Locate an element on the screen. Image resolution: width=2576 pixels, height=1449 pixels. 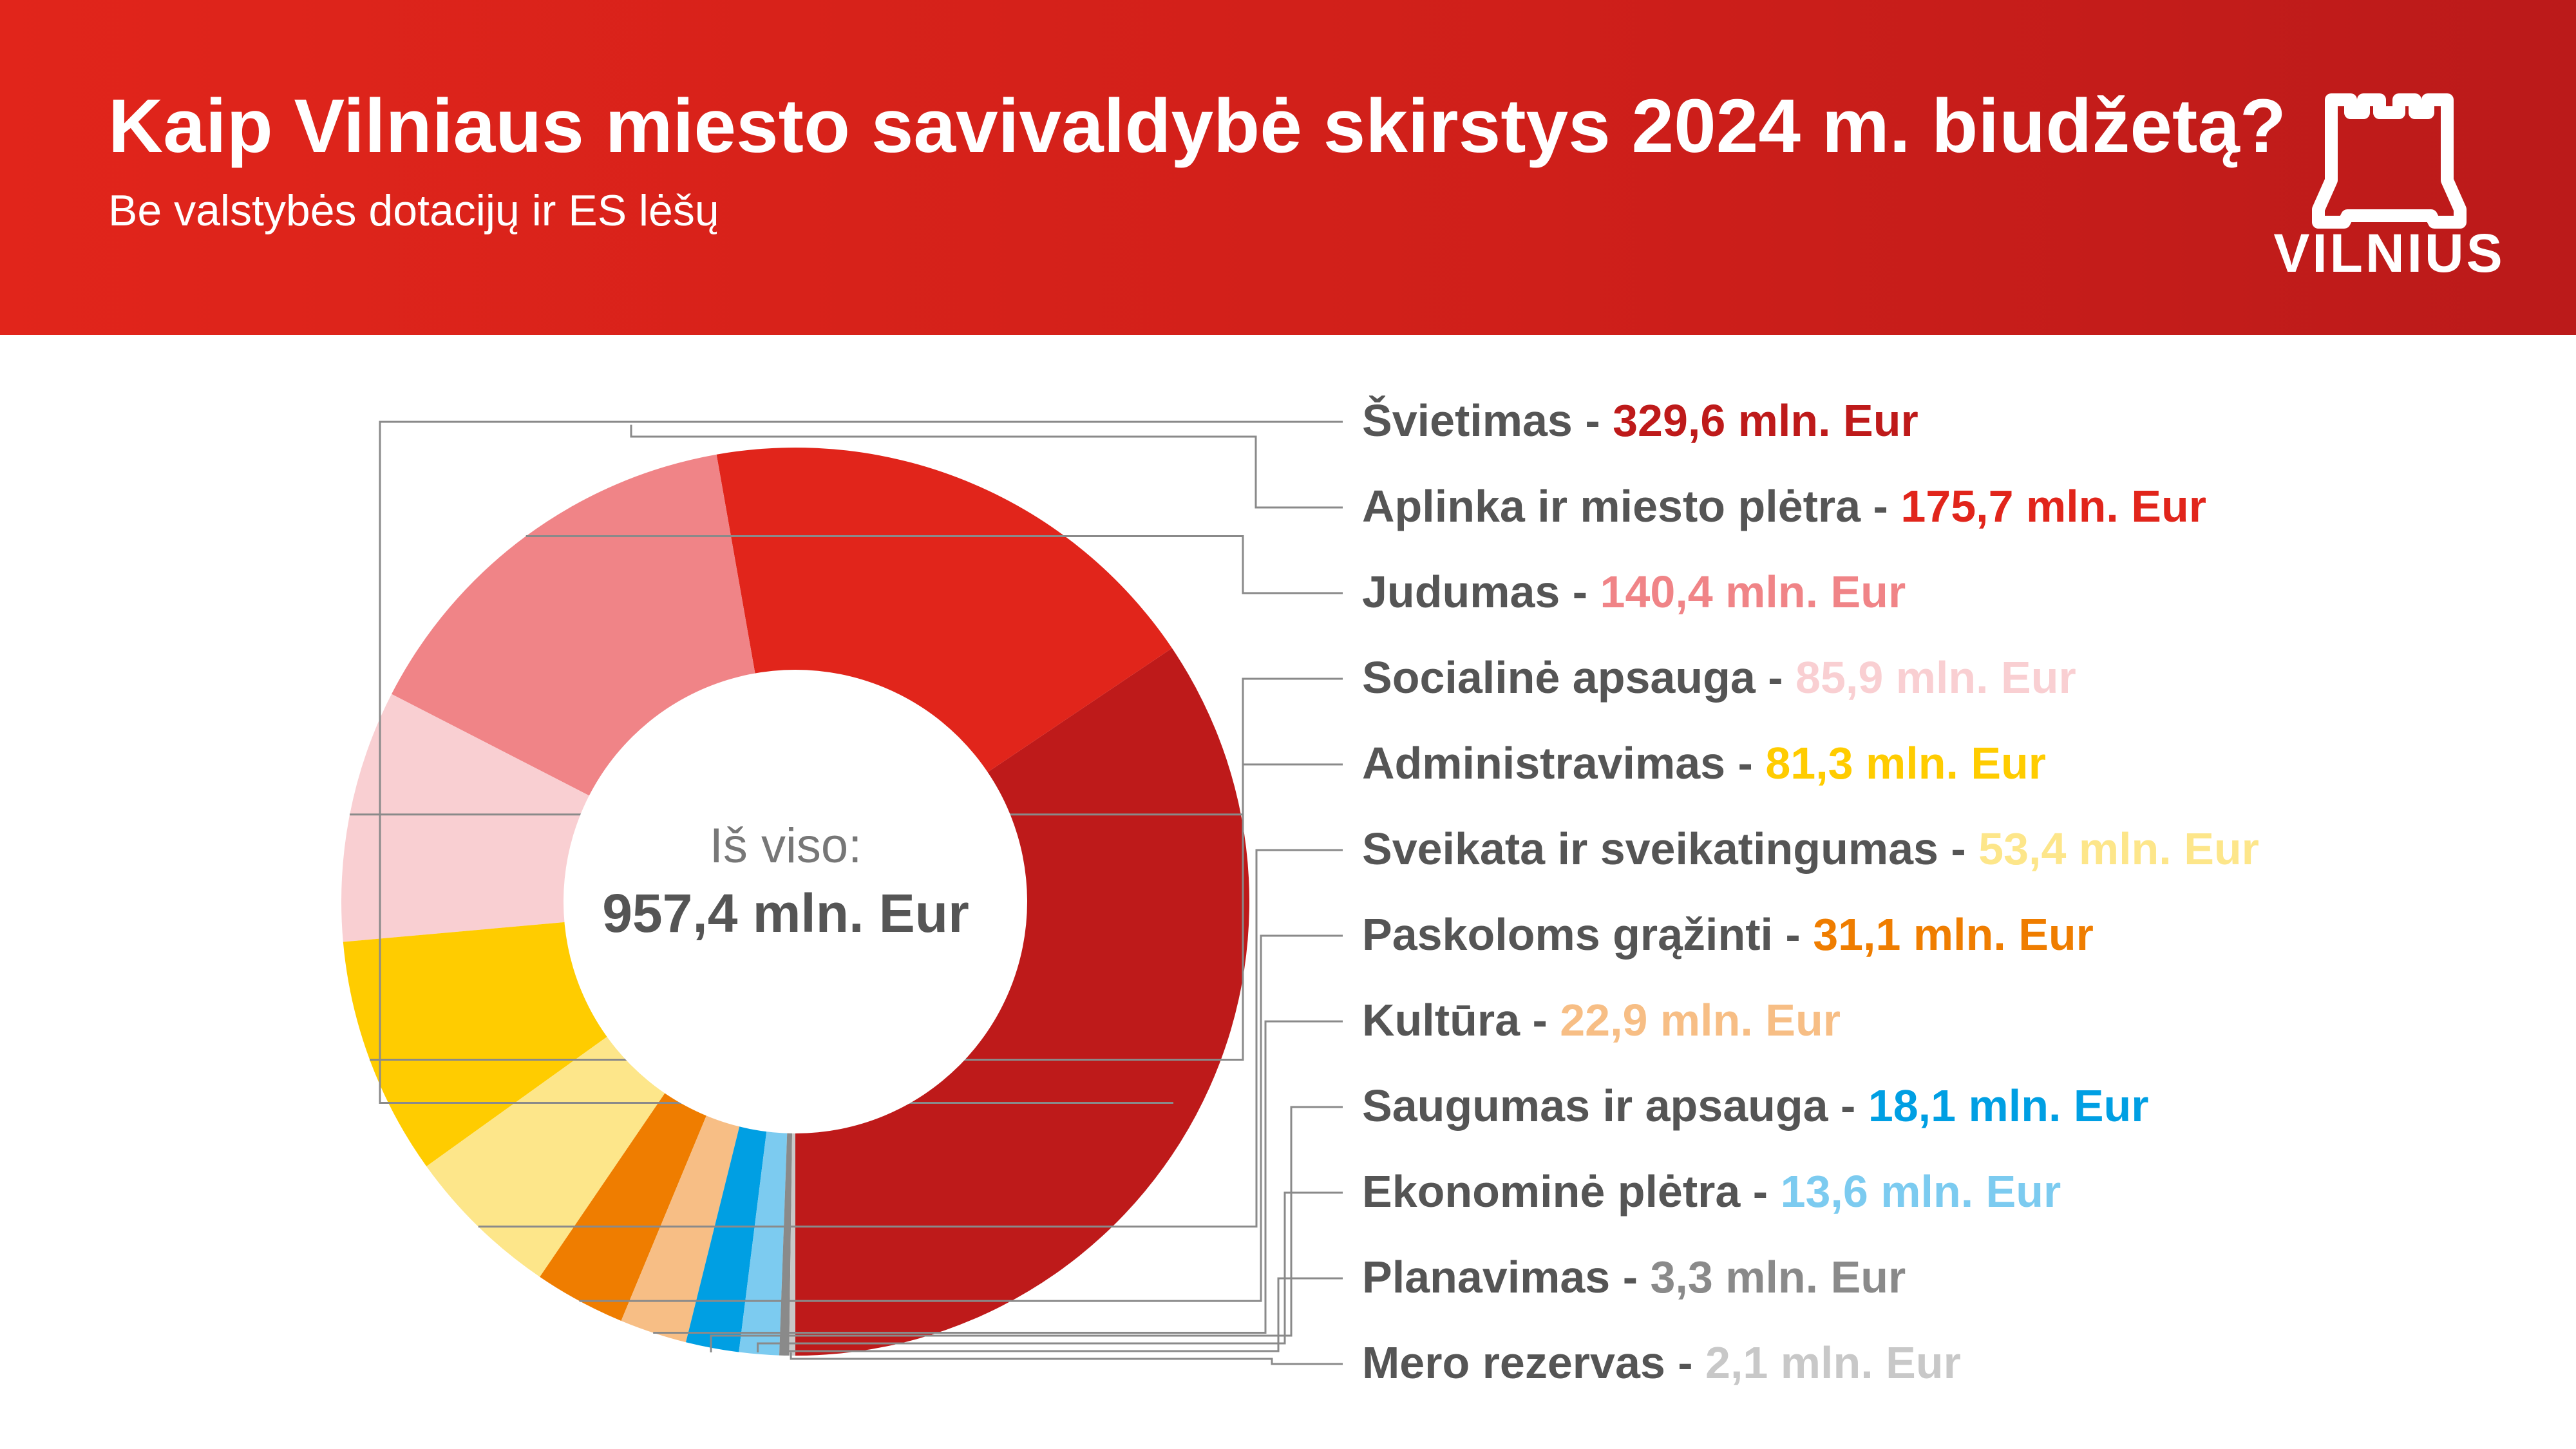
legend-item: Administravimas - 81,3 mln. Eur is located at coordinates (1704, 763).